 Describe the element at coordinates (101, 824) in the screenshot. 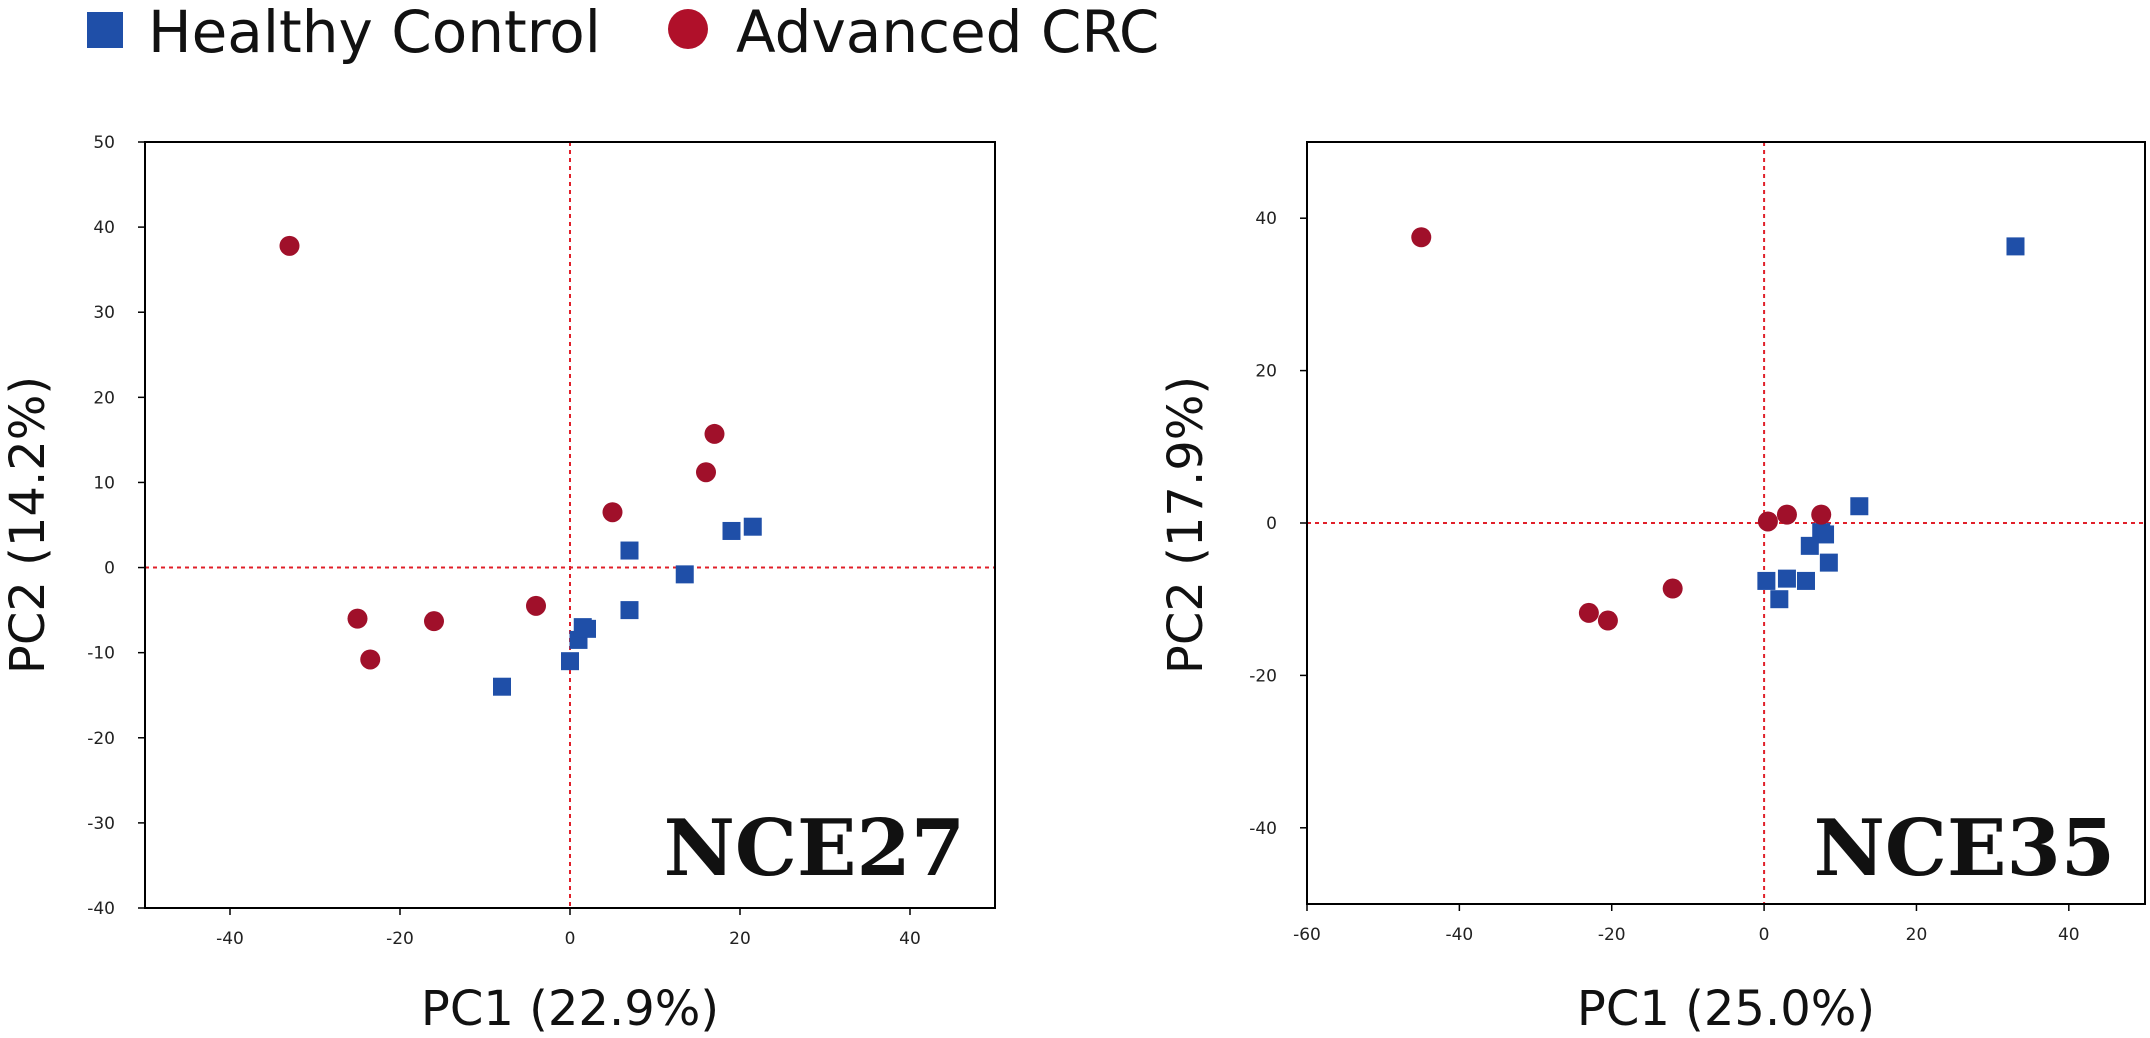

I see `y-tick-label: -30` at that location.